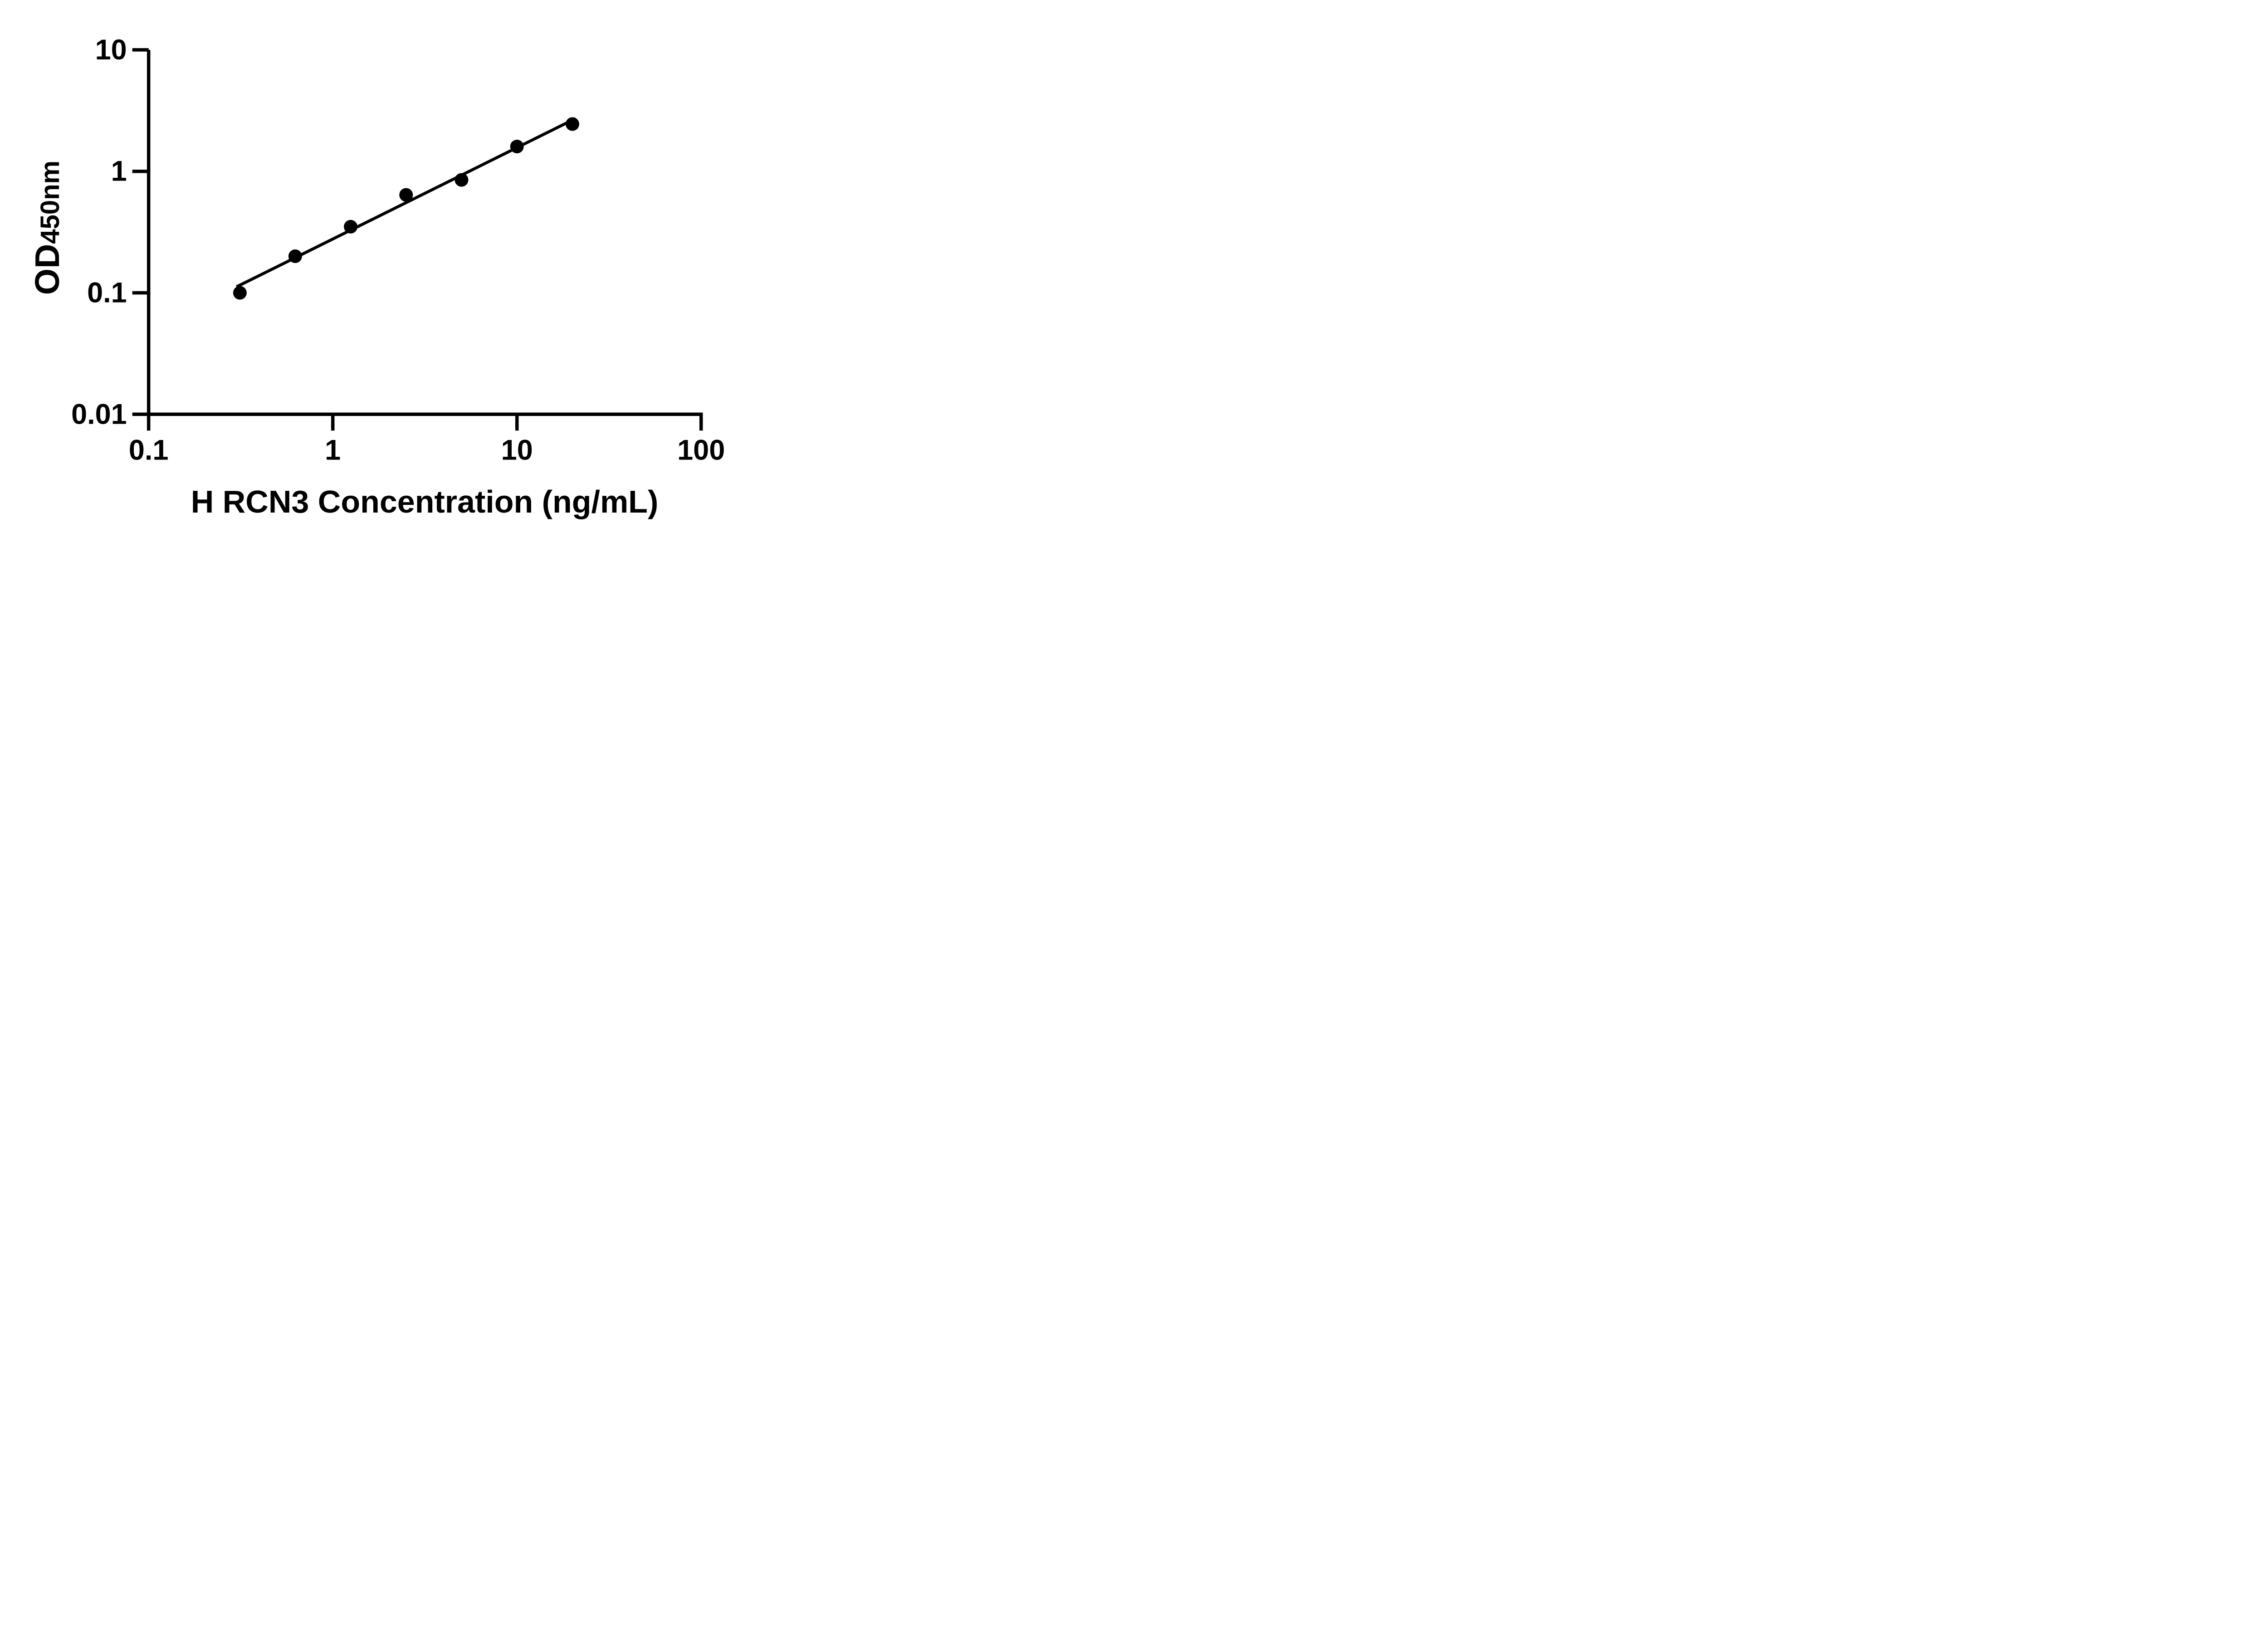  I want to click on y-tick-label: 10, so click(111, 50).